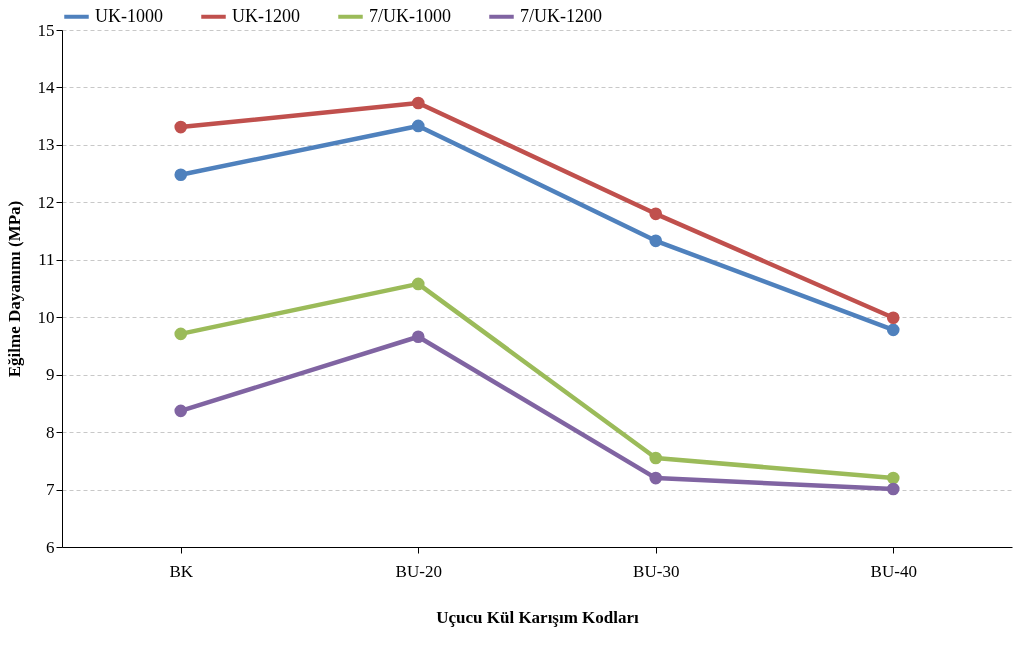 The image size is (1036, 653). I want to click on legend-label: UK-1200, so click(266, 15).